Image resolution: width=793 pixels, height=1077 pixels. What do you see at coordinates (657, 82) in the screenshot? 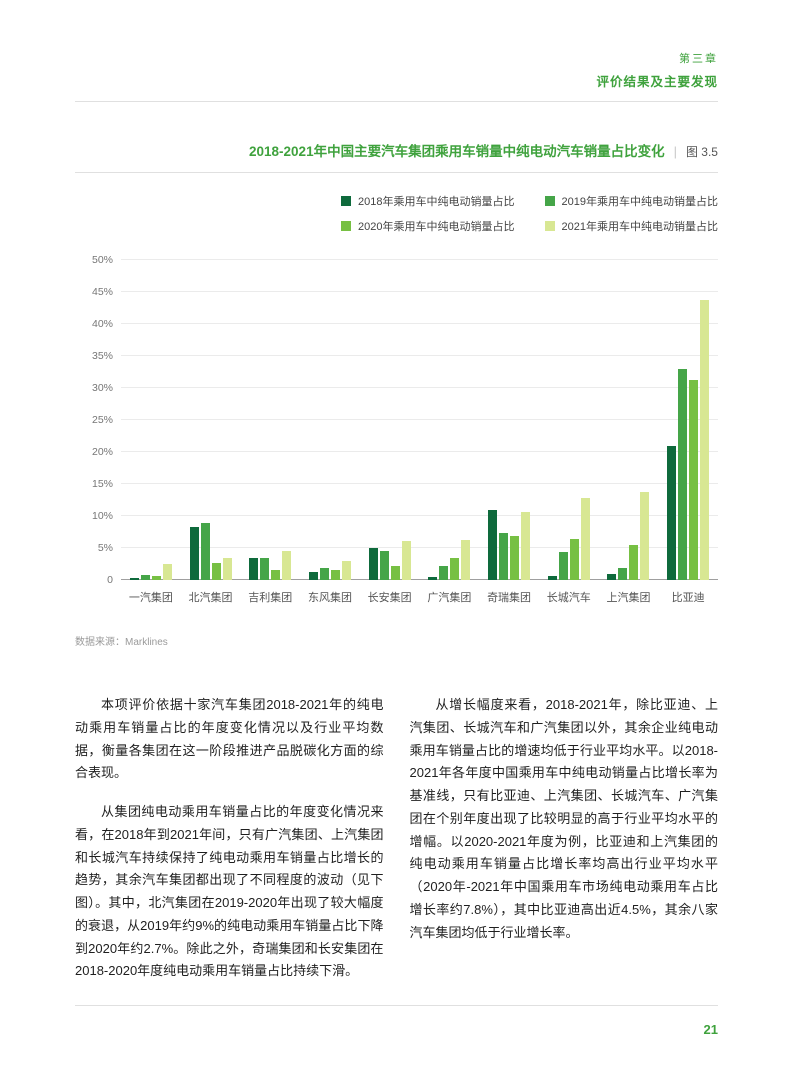
I see `chapter-title: 评价结果及主要发现` at bounding box center [657, 82].